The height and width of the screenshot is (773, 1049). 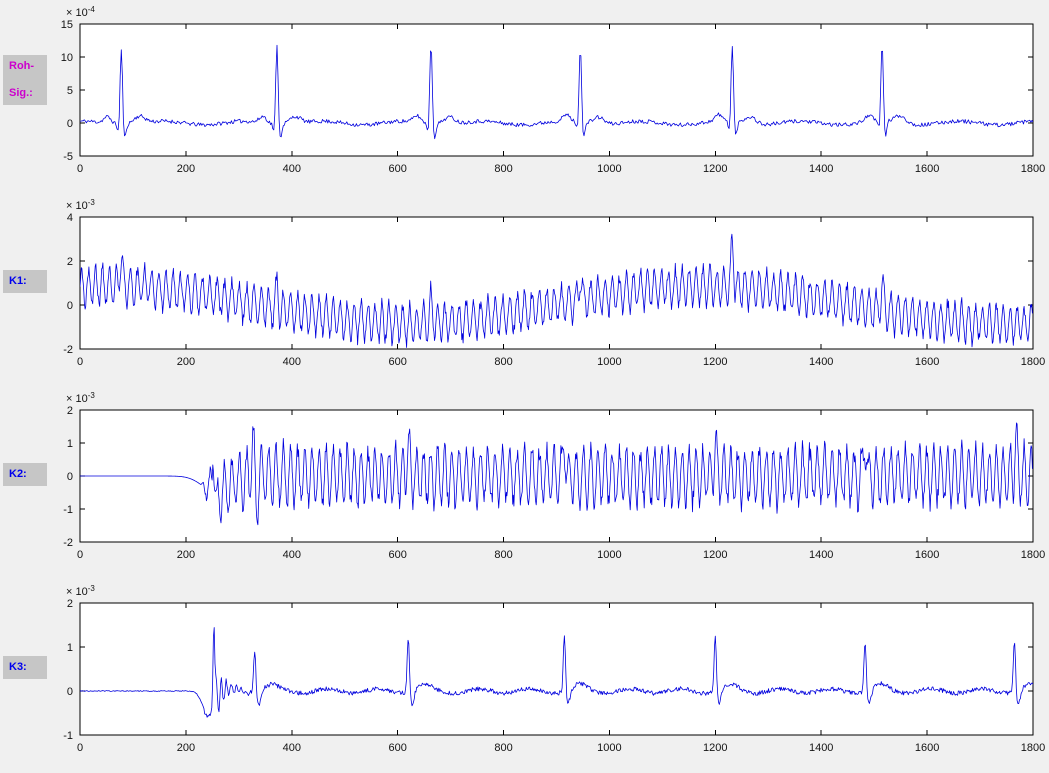 What do you see at coordinates (67, 58) in the screenshot?
I see `svg-text: 10` at bounding box center [67, 58].